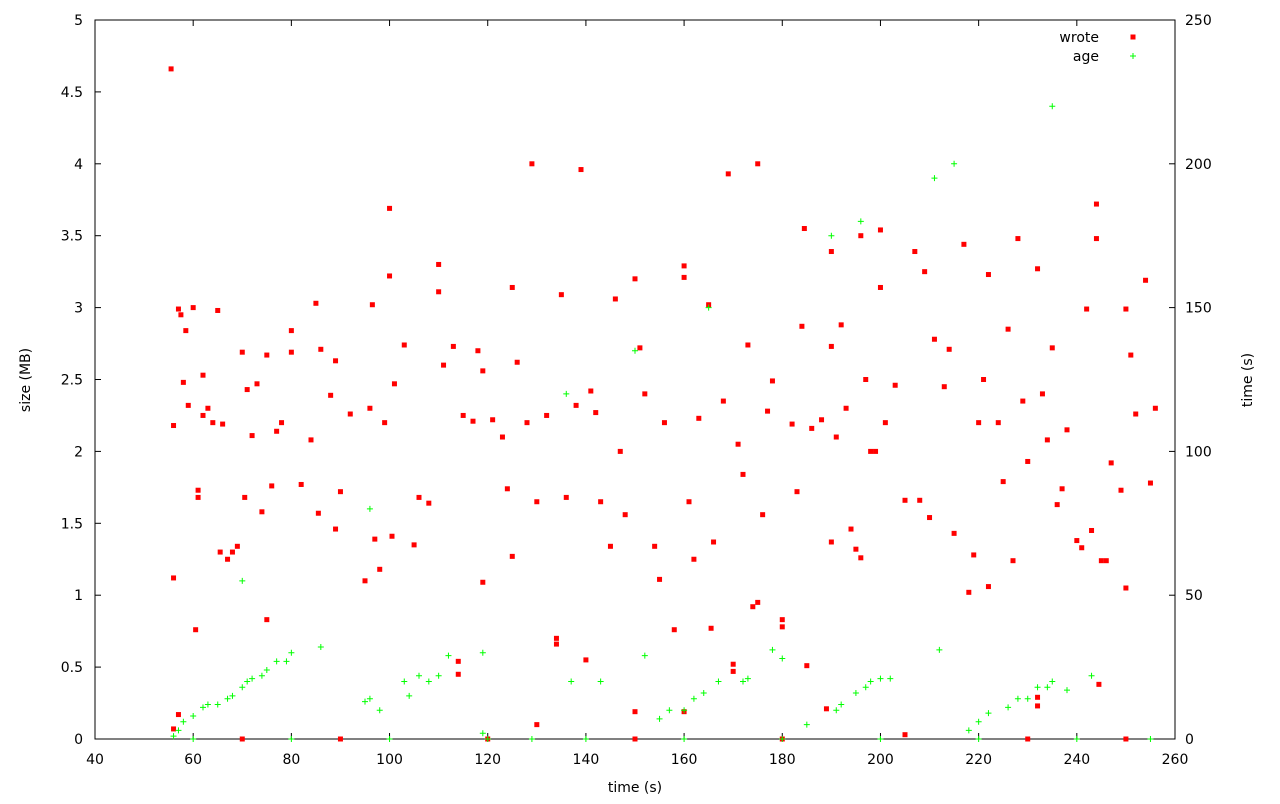  Describe the element at coordinates (1194, 596) in the screenshot. I see `y2-tick-label: 50` at that location.